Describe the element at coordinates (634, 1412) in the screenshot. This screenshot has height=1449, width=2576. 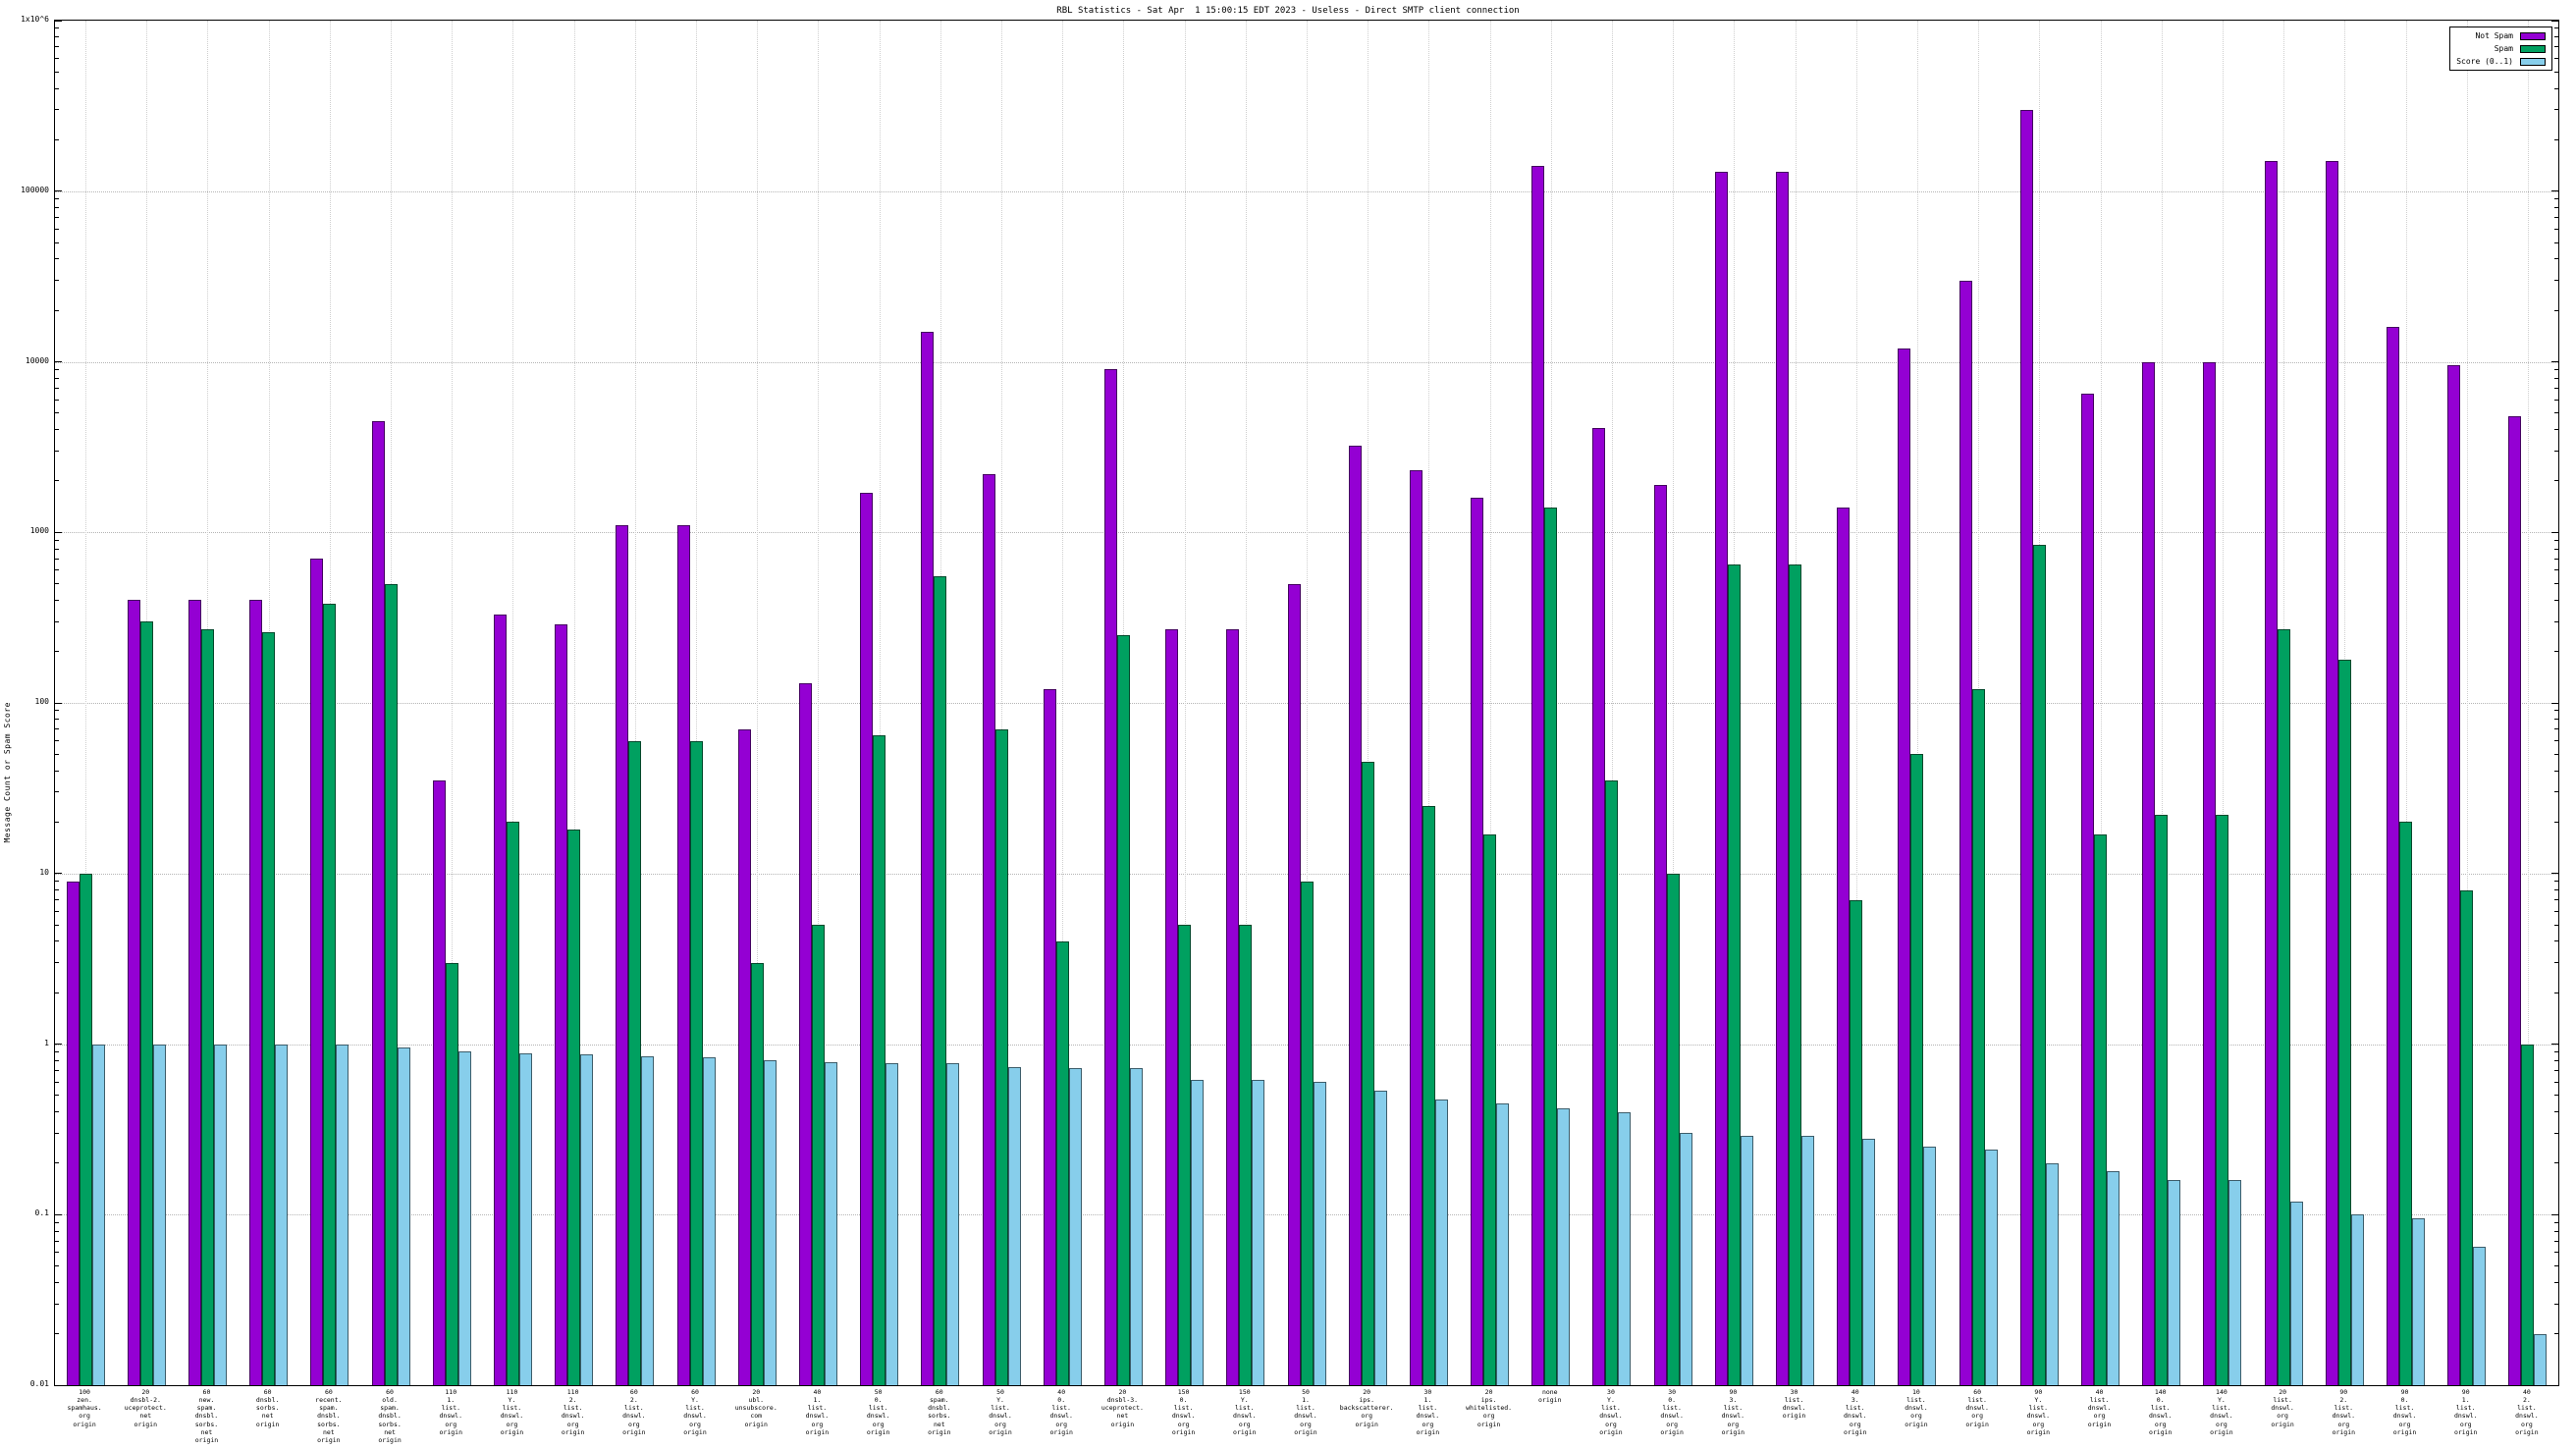
I see `x-tick-label: 60 2. list. dnswl. org origin` at that location.